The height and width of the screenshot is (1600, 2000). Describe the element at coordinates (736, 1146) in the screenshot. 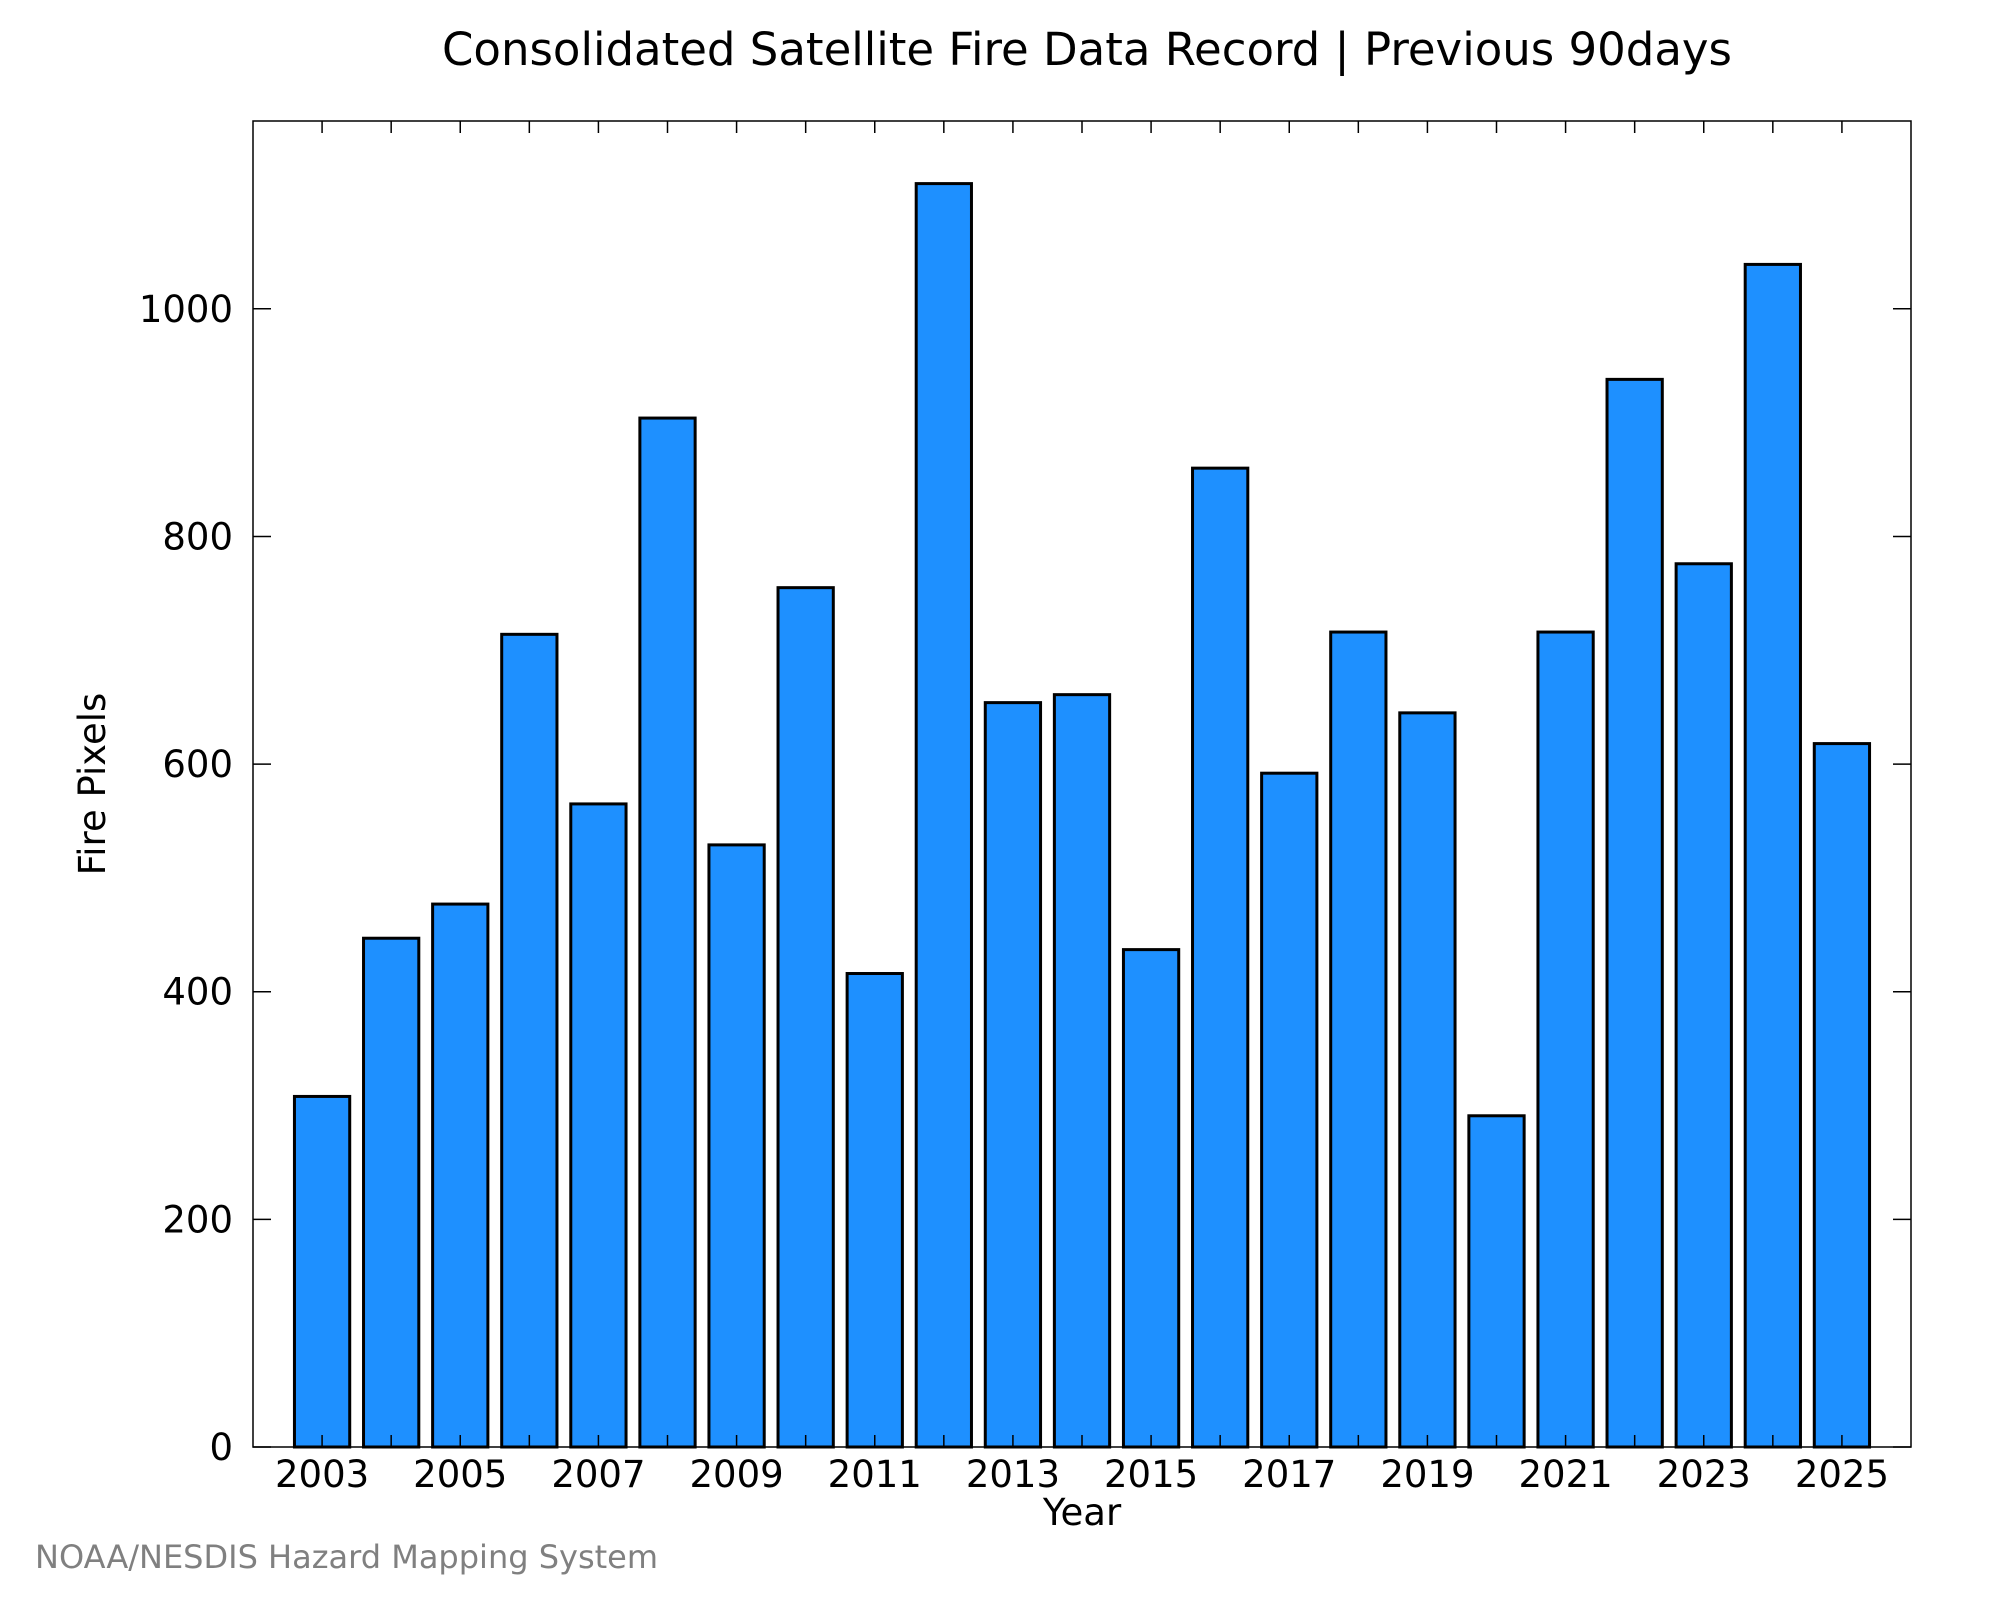

I see `bar-2009` at that location.